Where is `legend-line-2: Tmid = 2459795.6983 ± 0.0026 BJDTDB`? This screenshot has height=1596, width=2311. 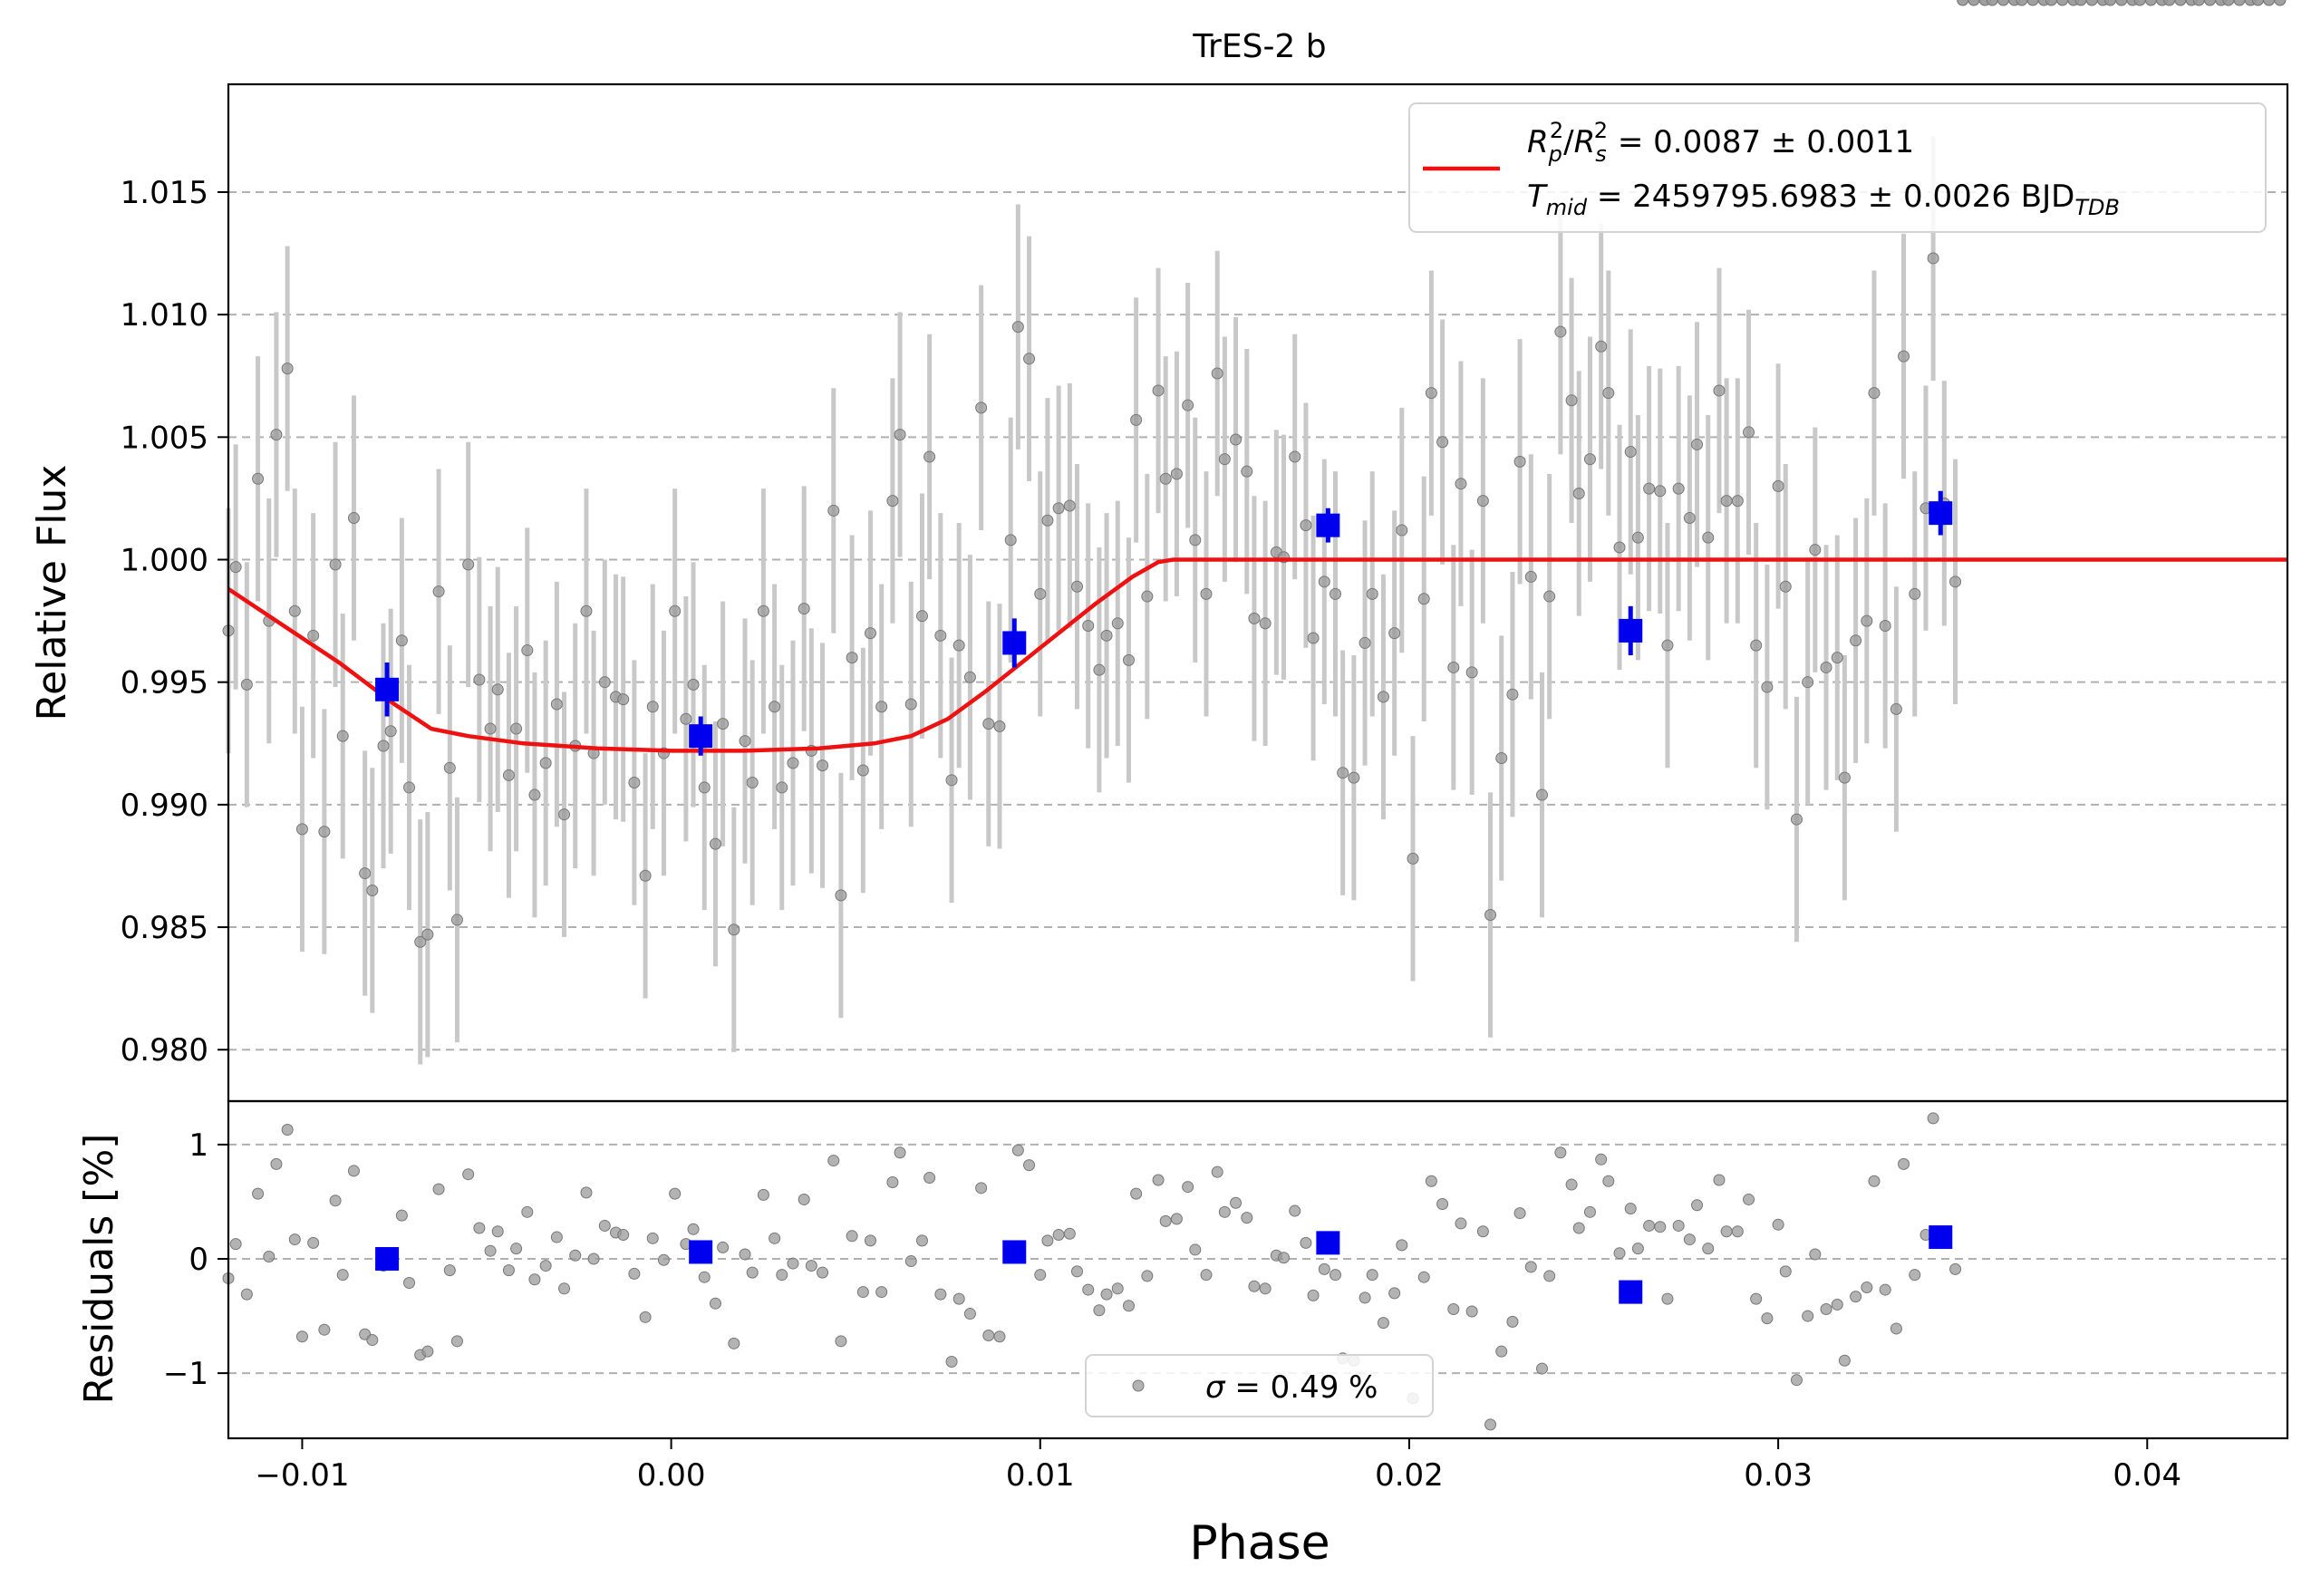 legend-line-2: Tmid = 2459795.6983 ± 0.0026 BJDTDB is located at coordinates (1823, 199).